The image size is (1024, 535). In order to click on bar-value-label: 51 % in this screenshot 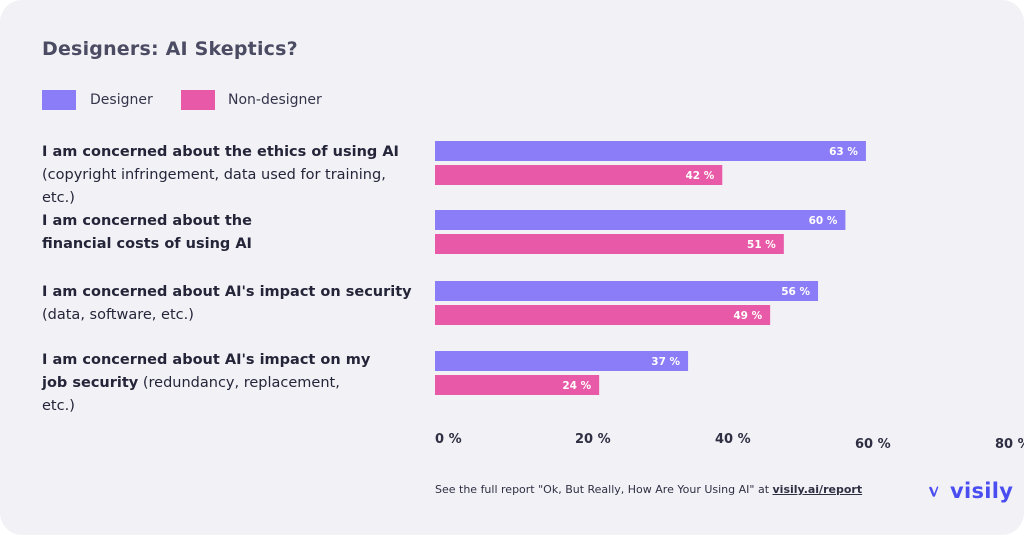, I will do `click(761, 245)`.